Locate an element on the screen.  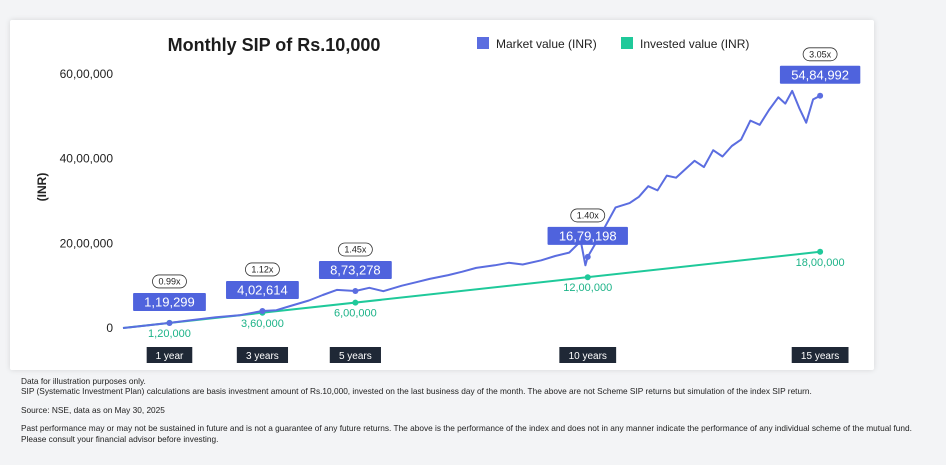
invested-value-label: 18,00,000 is located at coordinates (820, 263).